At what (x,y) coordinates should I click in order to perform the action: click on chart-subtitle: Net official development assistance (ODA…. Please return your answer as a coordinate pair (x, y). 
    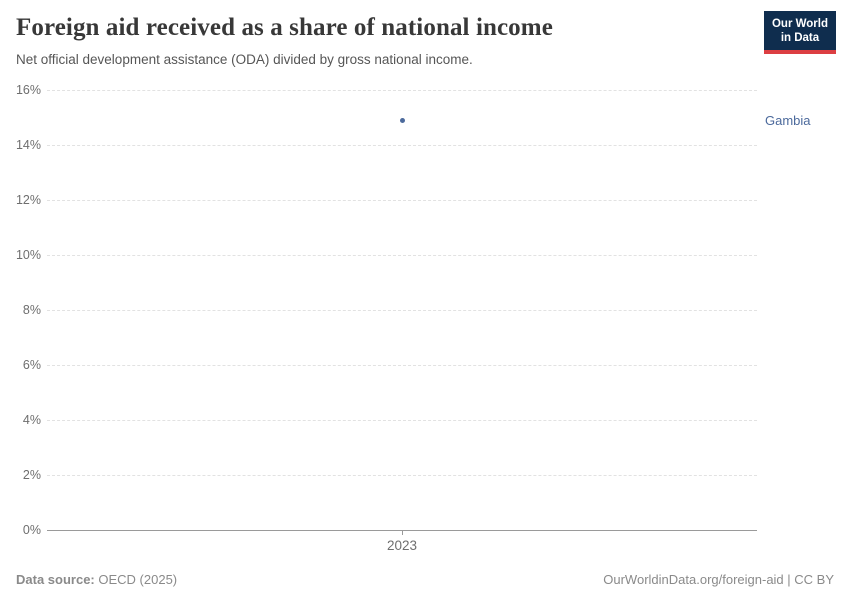
    Looking at the image, I should click on (244, 59).